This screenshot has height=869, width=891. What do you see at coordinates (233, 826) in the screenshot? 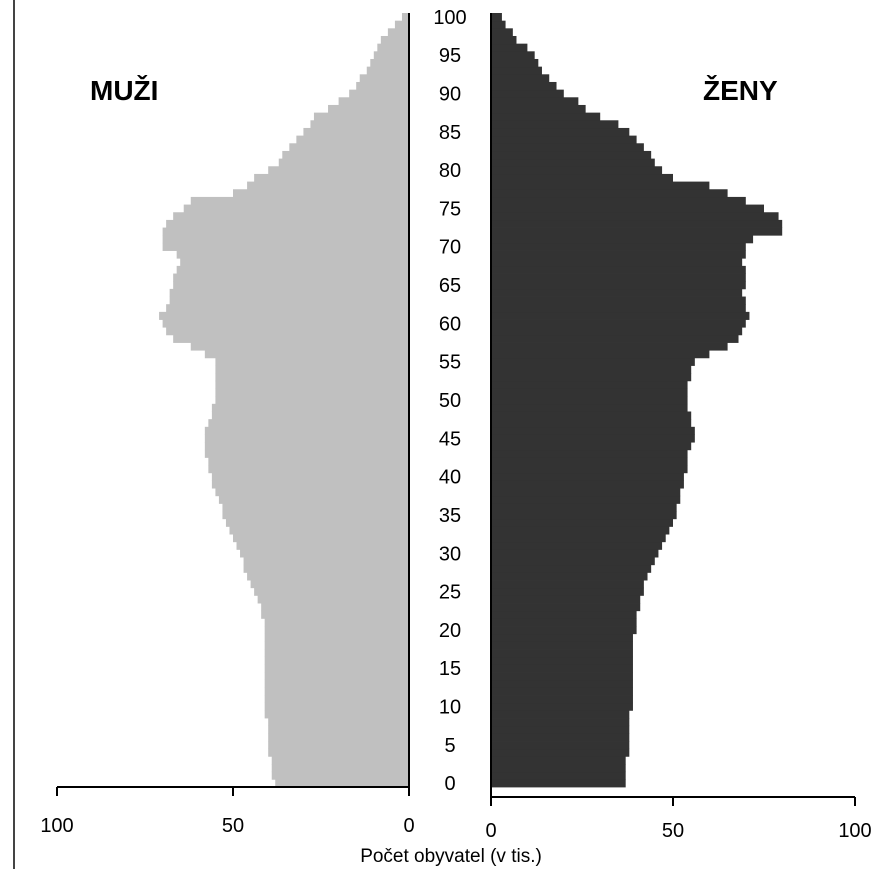
I see `male-x-tick-label: 50` at bounding box center [233, 826].